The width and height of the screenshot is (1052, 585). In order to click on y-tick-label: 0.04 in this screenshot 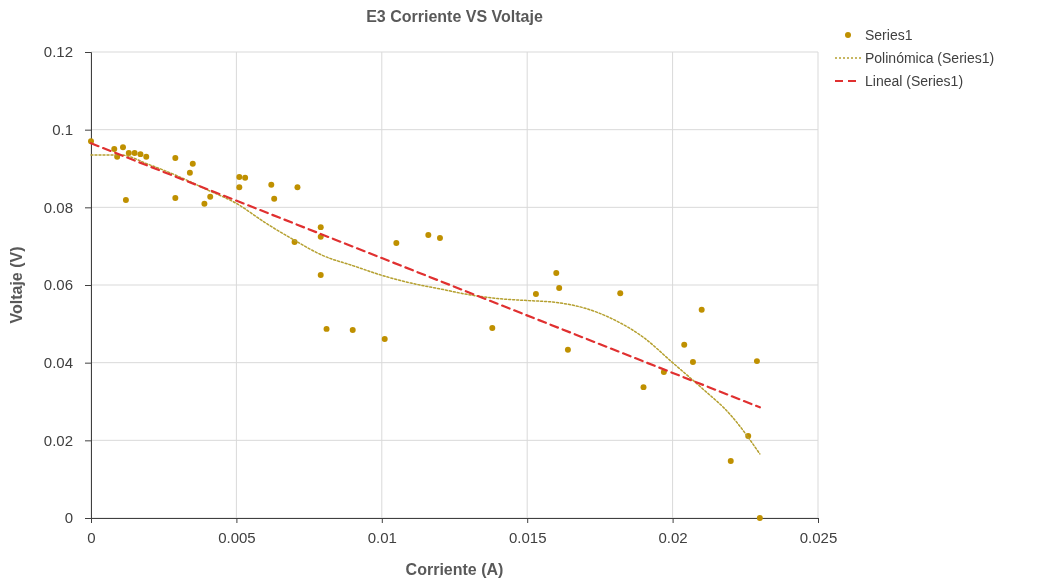, I will do `click(58, 362)`.